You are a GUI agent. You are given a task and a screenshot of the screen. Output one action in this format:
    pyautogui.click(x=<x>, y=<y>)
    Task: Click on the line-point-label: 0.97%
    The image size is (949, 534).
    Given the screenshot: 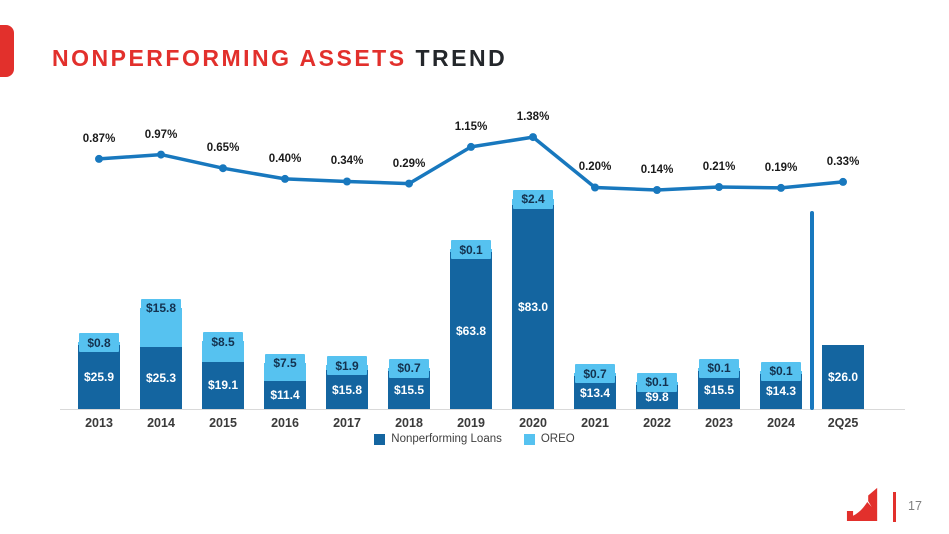 What is the action you would take?
    pyautogui.click(x=161, y=134)
    